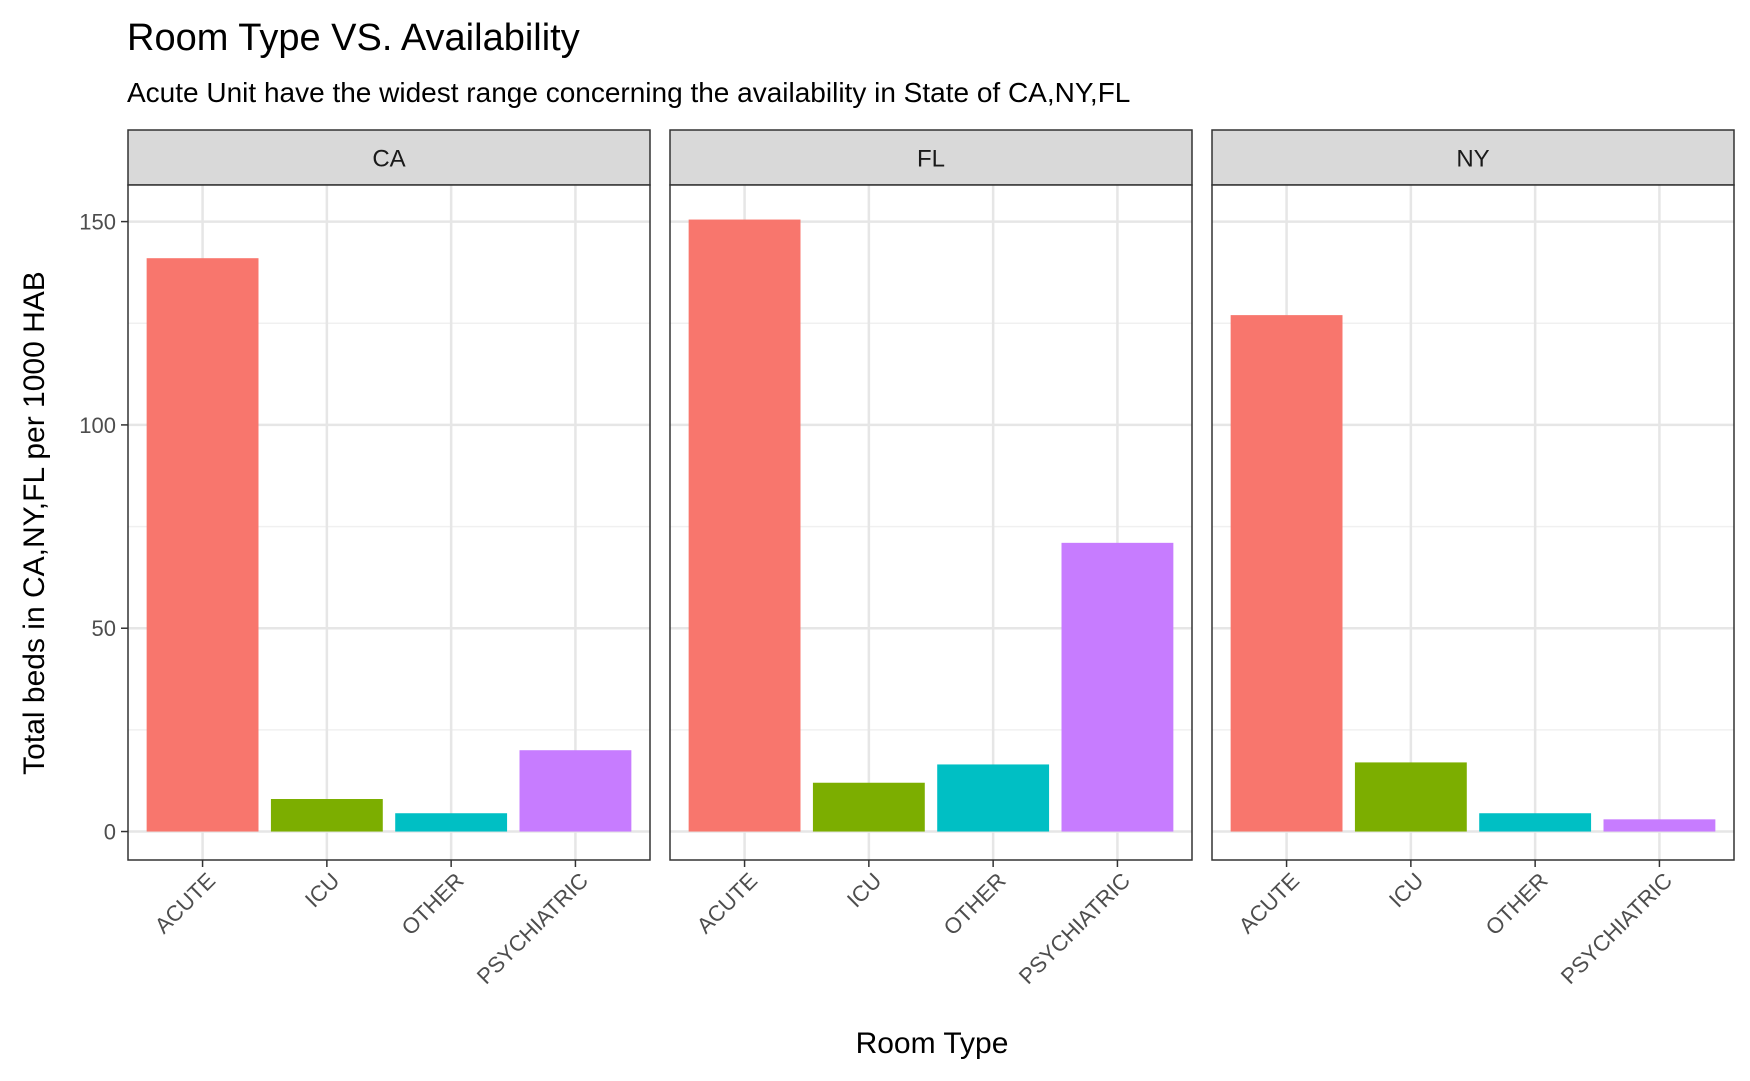 The height and width of the screenshot is (1081, 1750). What do you see at coordinates (868, 807) in the screenshot?
I see `bar-fl-icu` at bounding box center [868, 807].